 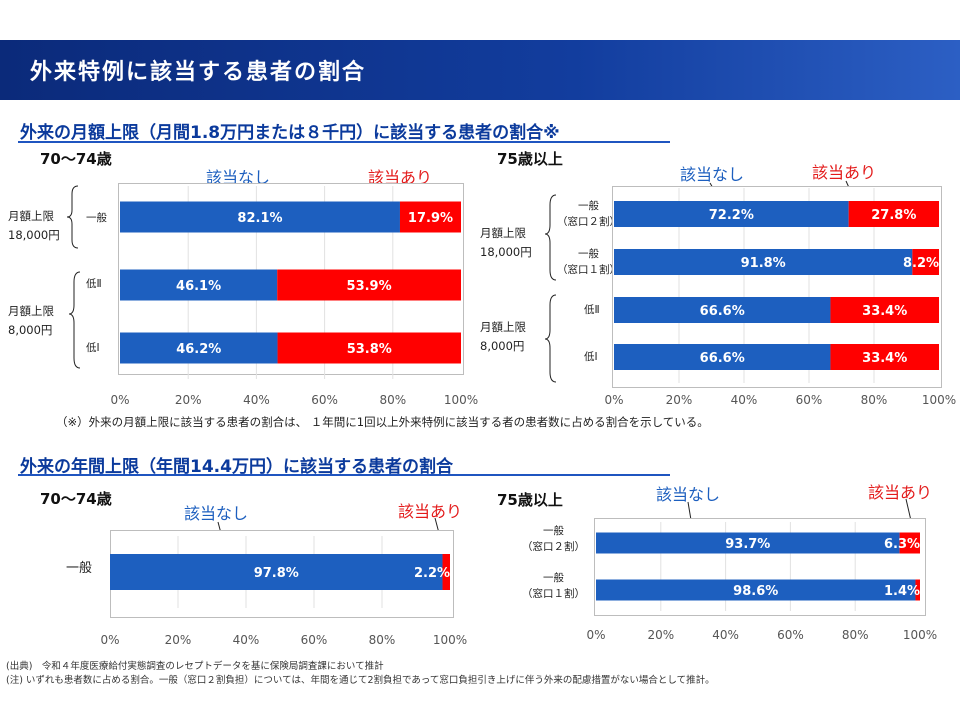 I want to click on group-label-8000-c1: 月額上限 8,000円, so click(x=31, y=321).